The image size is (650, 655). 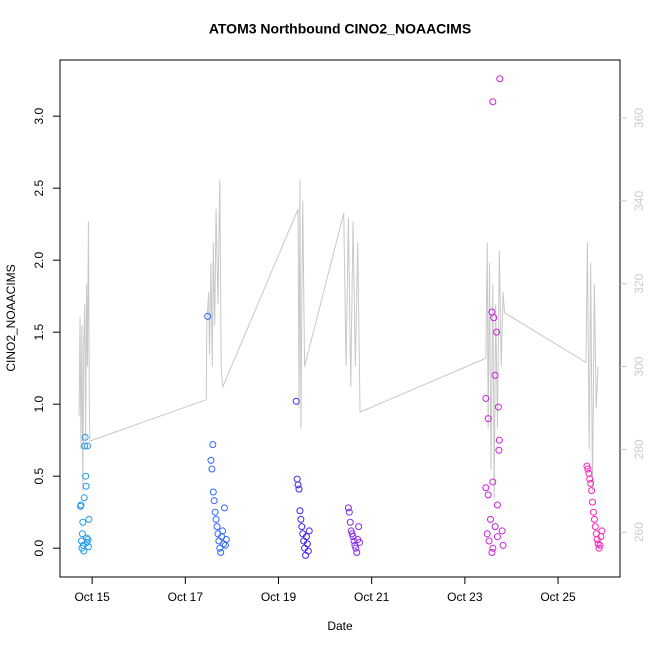 I want to click on y2-tick-label: 260, so click(x=639, y=532).